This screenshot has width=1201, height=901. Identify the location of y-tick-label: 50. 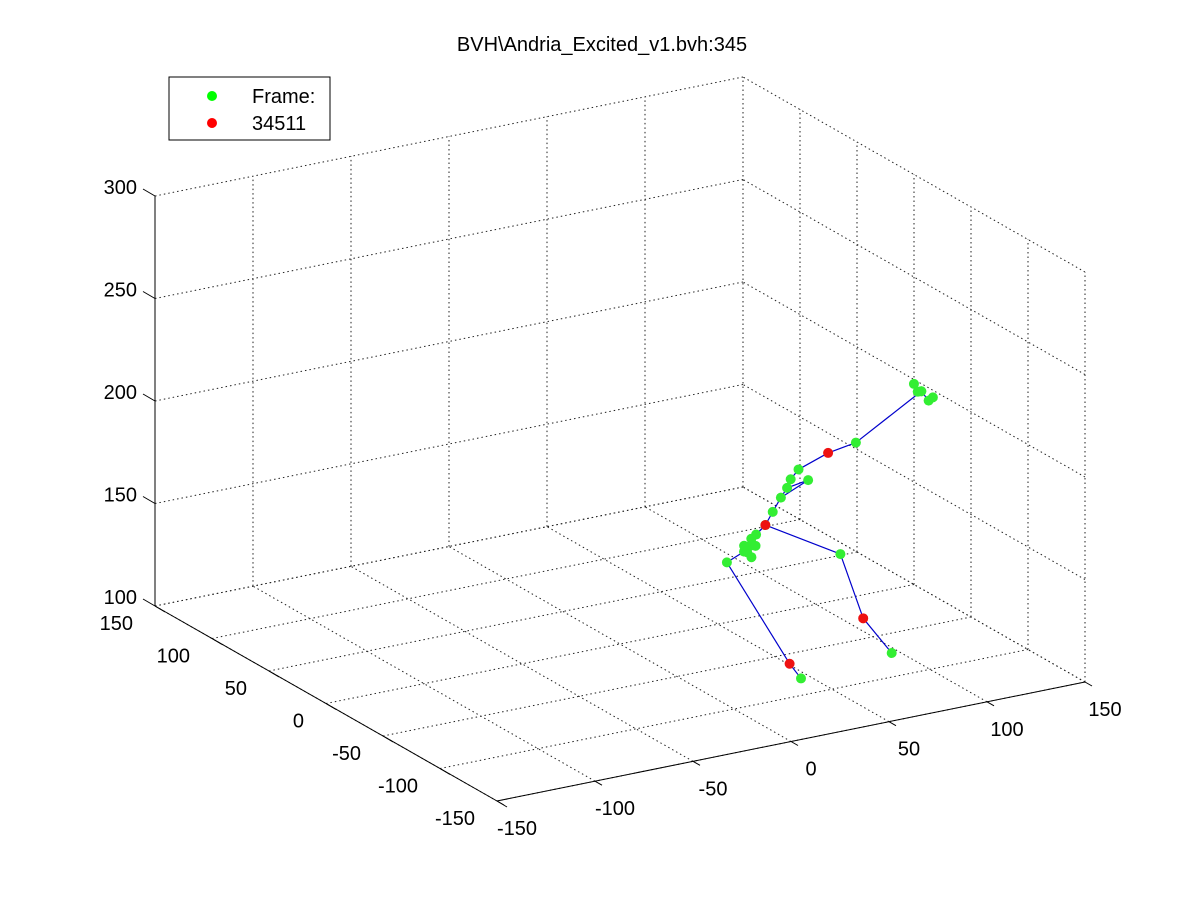
(236, 689).